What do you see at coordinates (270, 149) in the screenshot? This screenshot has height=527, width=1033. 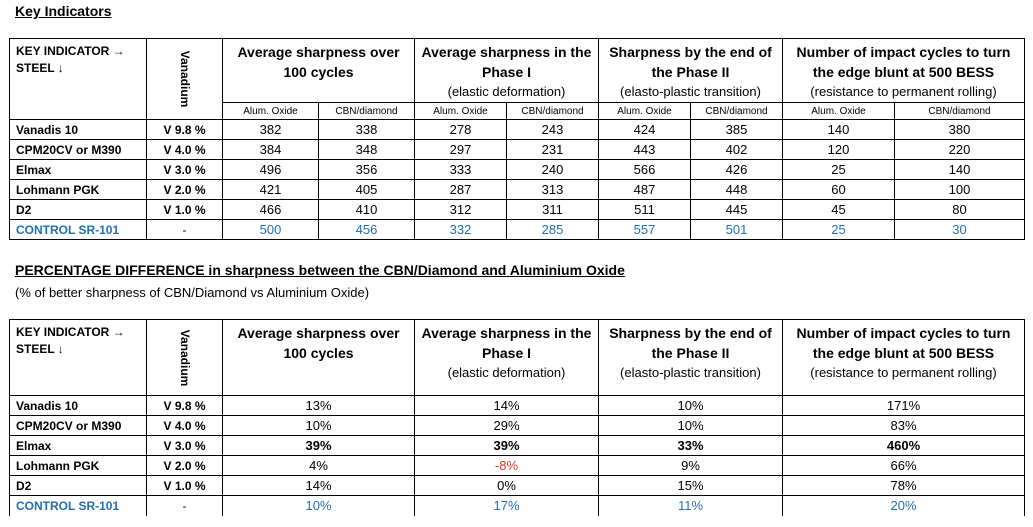 I see `value-cell: 384` at bounding box center [270, 149].